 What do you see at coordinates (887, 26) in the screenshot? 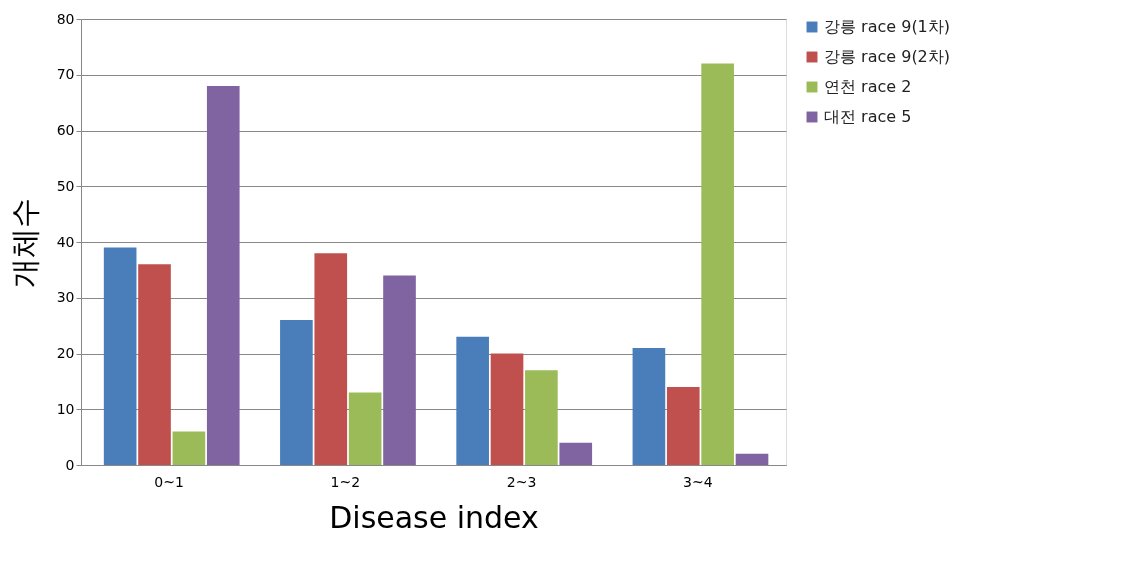
I see `legend-label: 강릉 race 9(1차)` at bounding box center [887, 26].